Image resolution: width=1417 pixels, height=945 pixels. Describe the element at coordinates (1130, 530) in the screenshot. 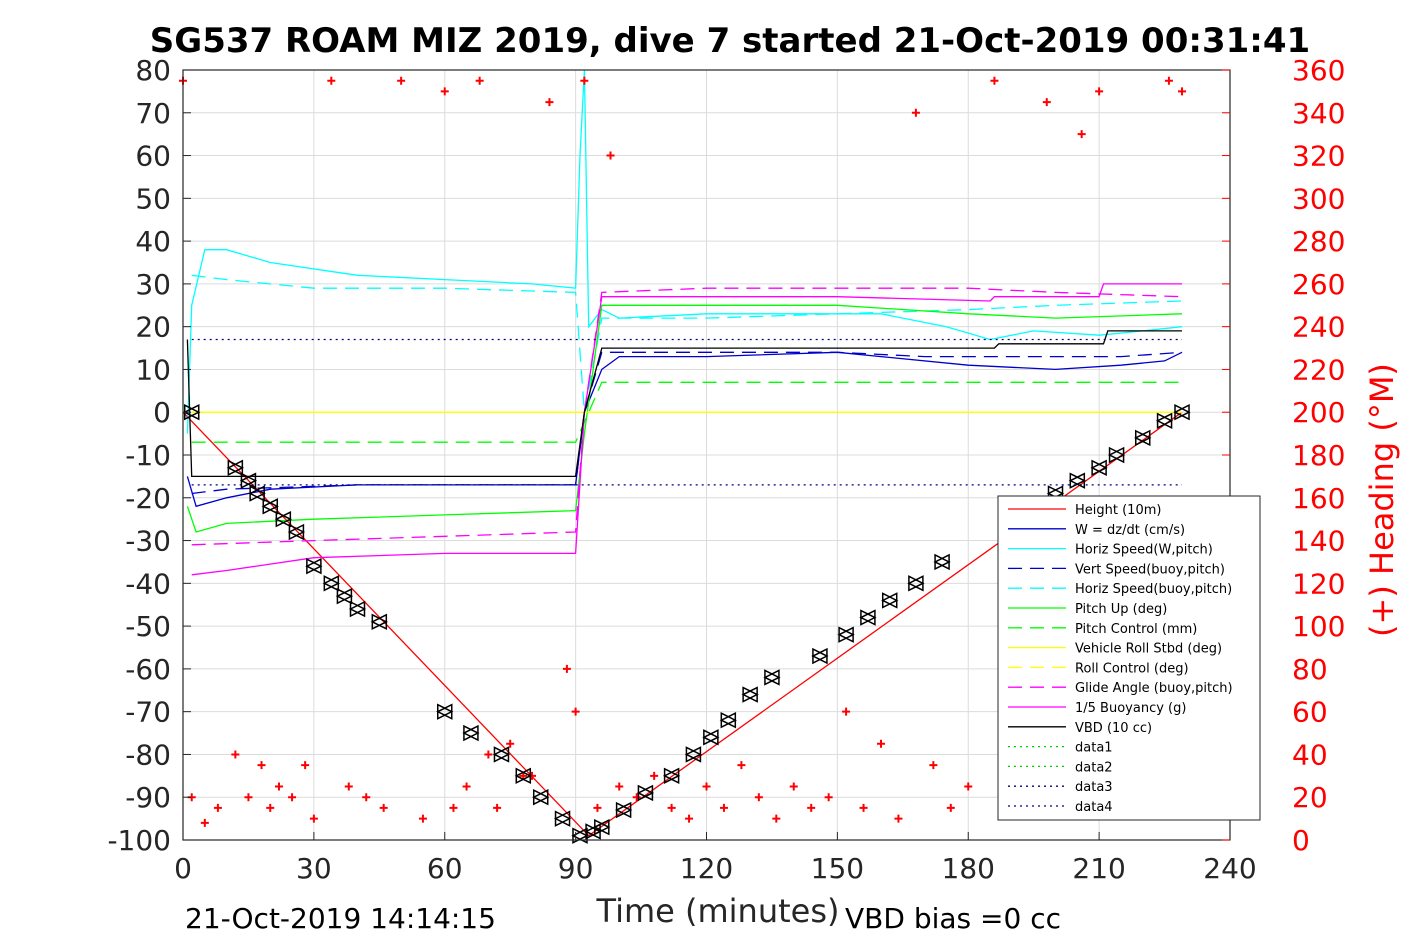

I see `legend-label-1: W = dz/dt (cm/s)` at that location.